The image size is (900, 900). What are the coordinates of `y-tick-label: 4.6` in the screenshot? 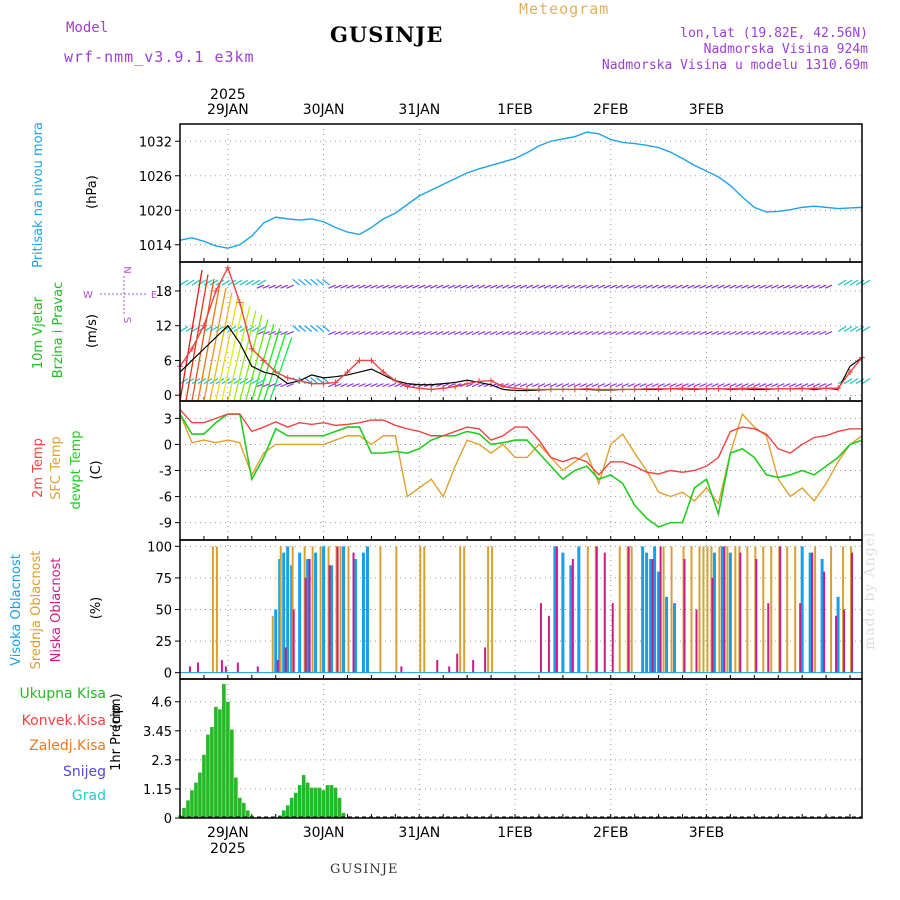 It's located at (161, 703).